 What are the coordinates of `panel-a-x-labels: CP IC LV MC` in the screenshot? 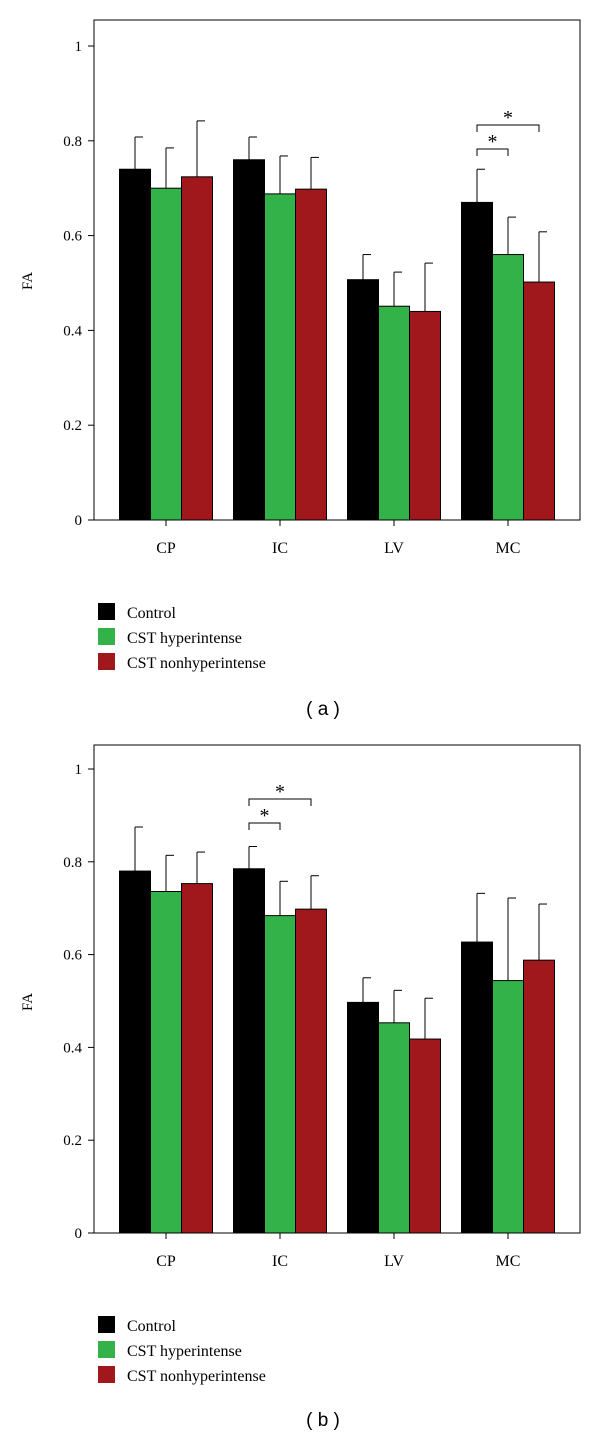 It's located at (338, 538).